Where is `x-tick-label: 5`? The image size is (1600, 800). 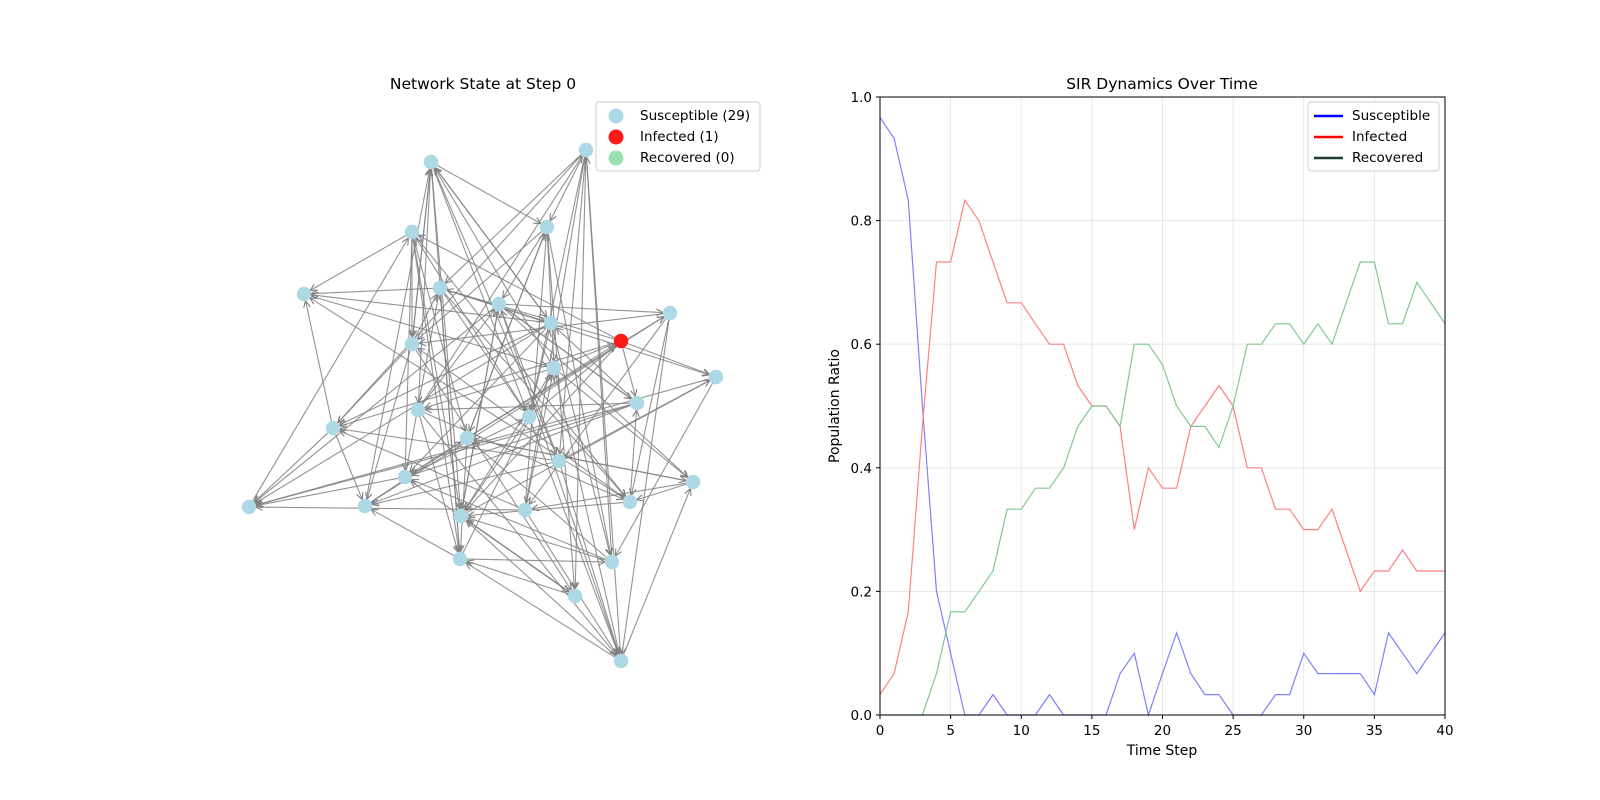 x-tick-label: 5 is located at coordinates (950, 731).